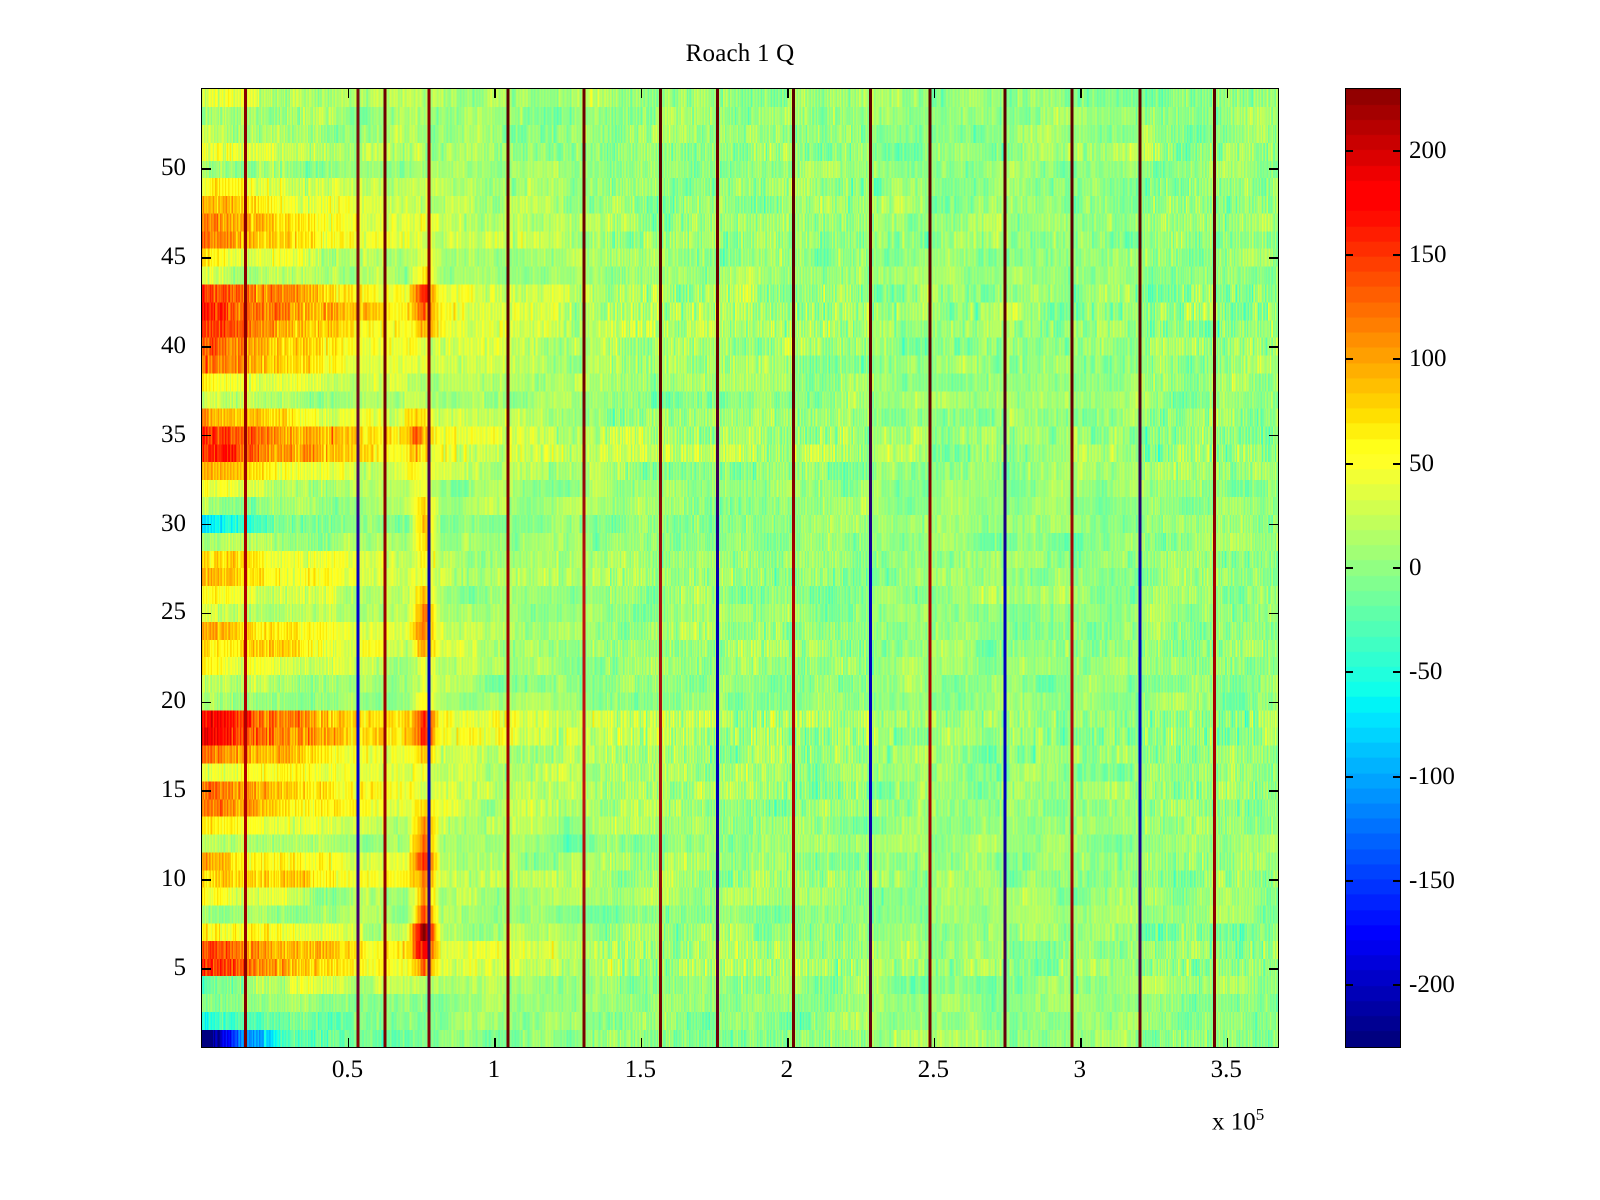  I want to click on y-axis-tick-label: 25, so click(173, 612).